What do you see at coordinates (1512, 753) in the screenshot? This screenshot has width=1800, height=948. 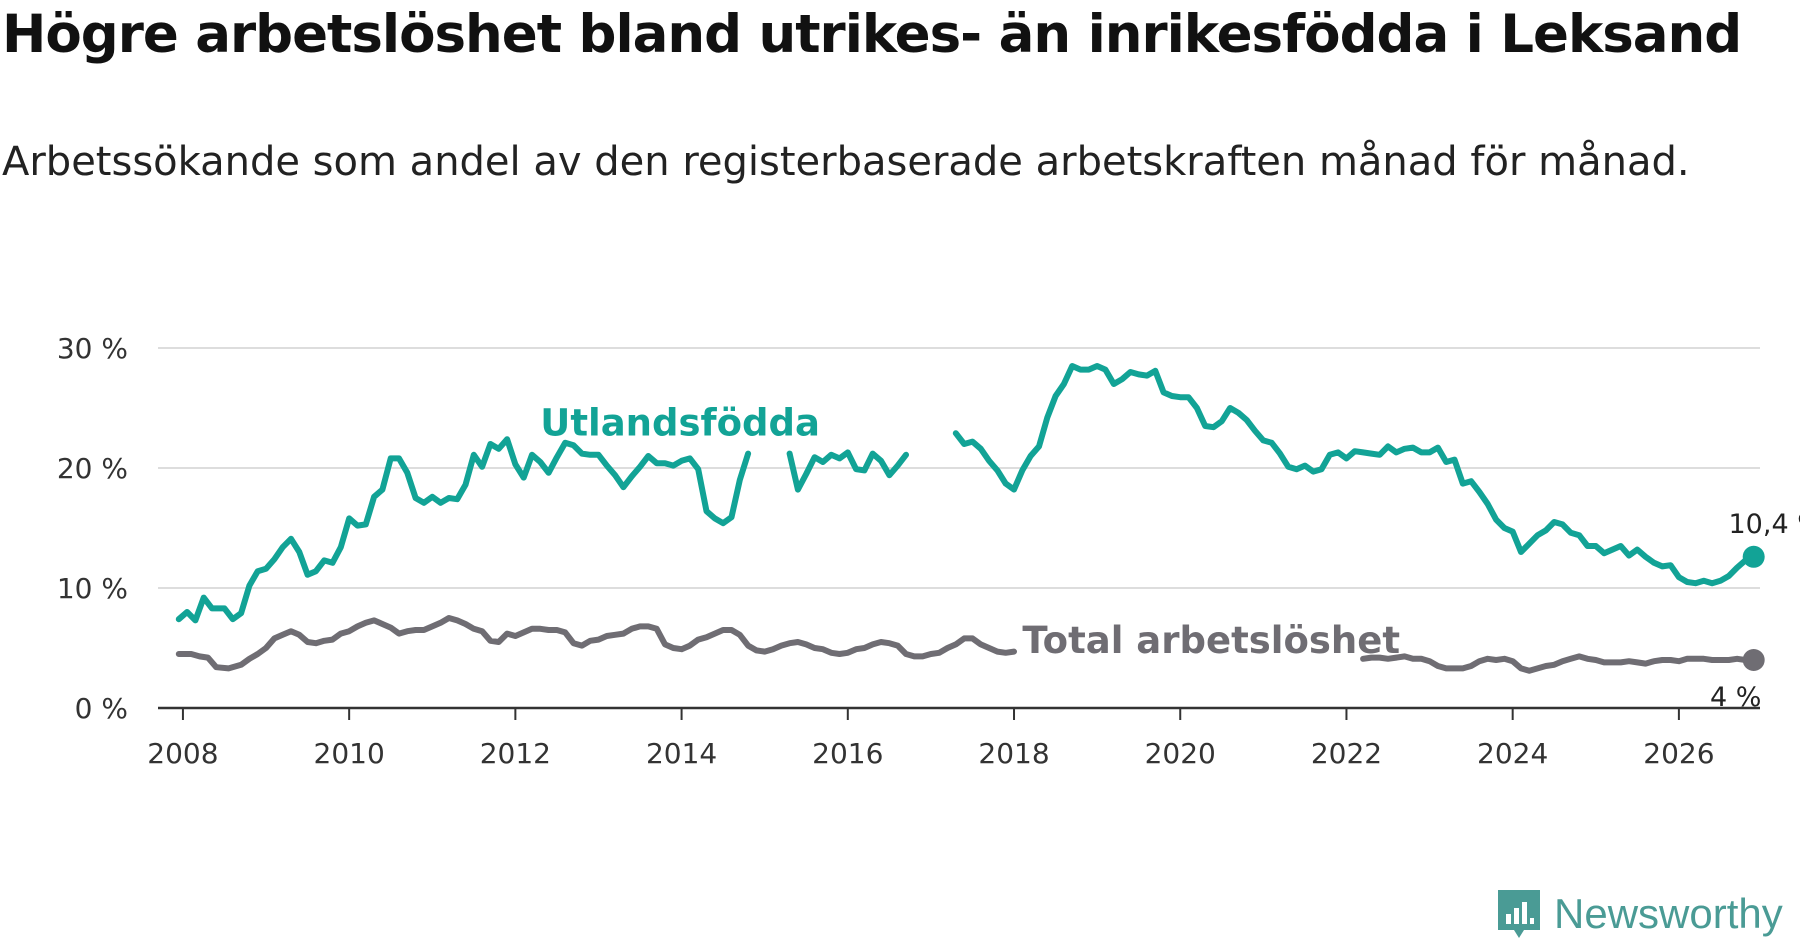 I see `x-tick-label-2024: 2024` at bounding box center [1512, 753].